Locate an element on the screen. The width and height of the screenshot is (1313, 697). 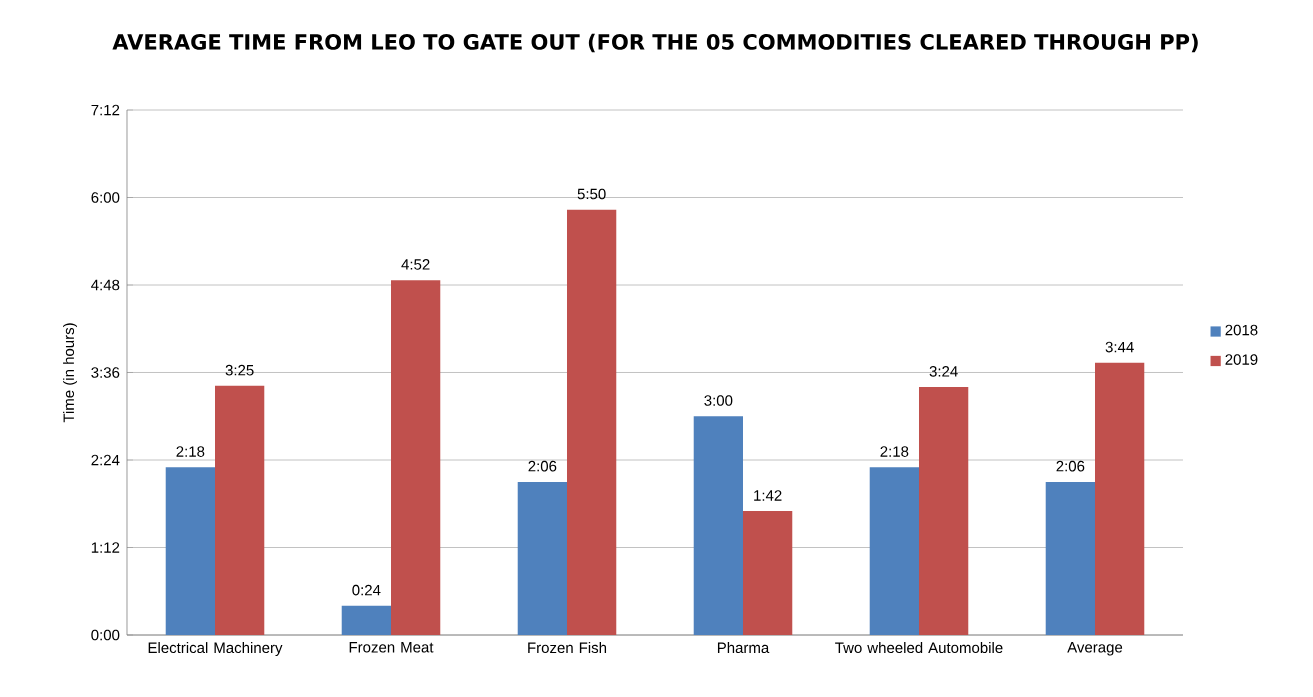
legend-label: 2018 is located at coordinates (1241, 330).